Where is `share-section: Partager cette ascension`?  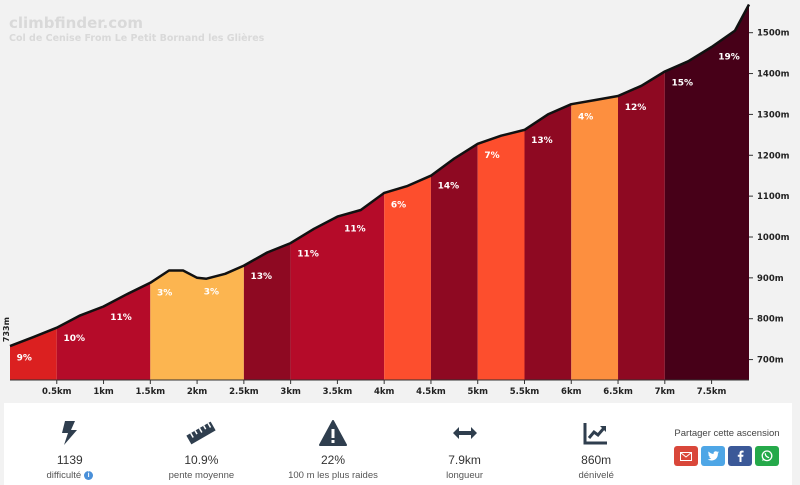
share-section: Partager cette ascension is located at coordinates (727, 434).